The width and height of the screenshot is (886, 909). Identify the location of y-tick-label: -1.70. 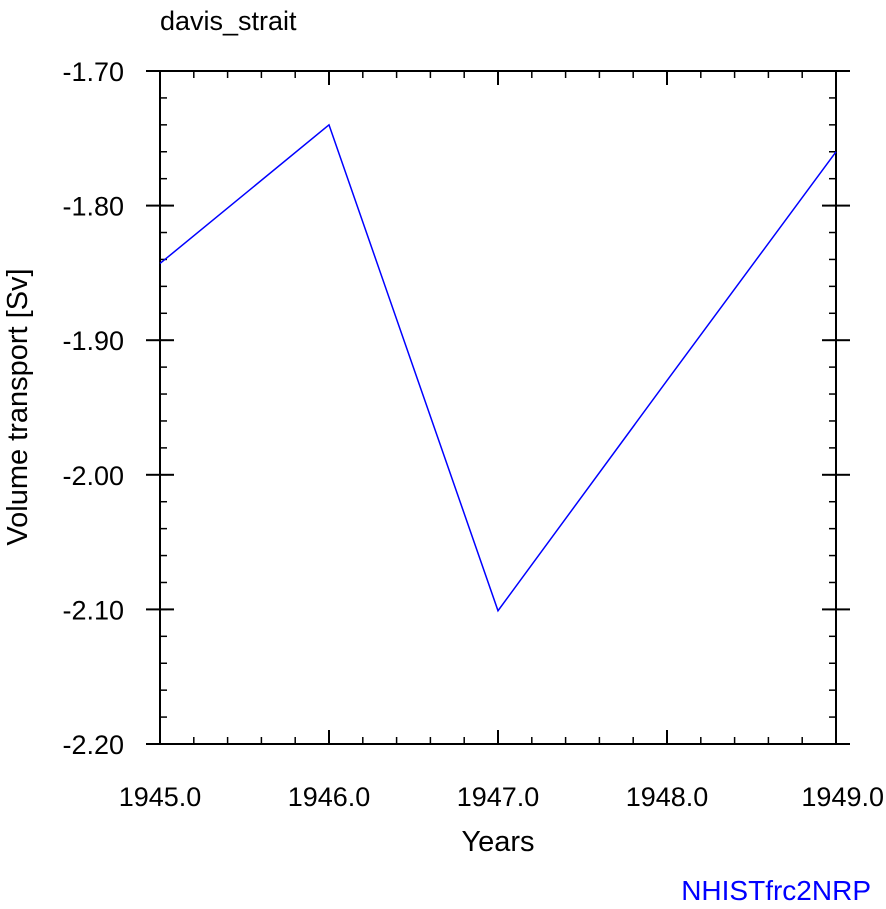
(93, 72).